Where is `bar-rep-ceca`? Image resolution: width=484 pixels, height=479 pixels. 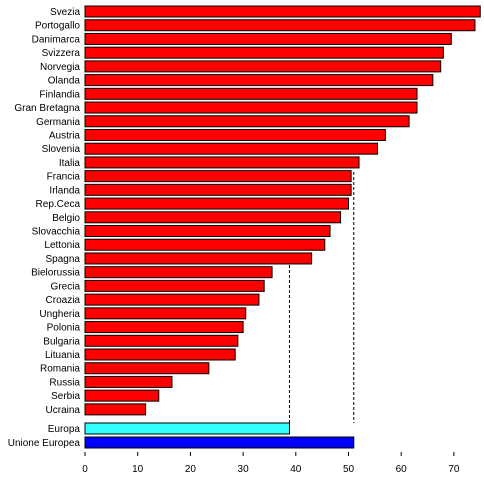
bar-rep-ceca is located at coordinates (216, 203).